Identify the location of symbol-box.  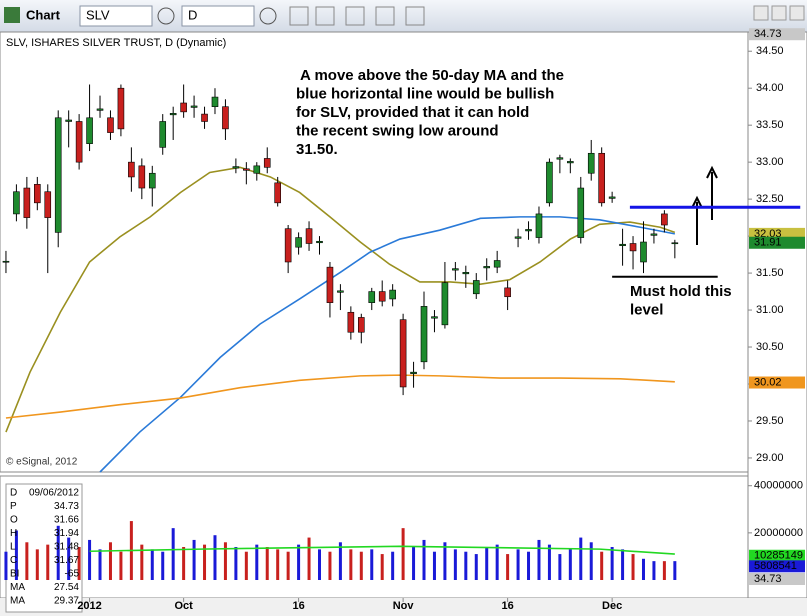
(116, 16).